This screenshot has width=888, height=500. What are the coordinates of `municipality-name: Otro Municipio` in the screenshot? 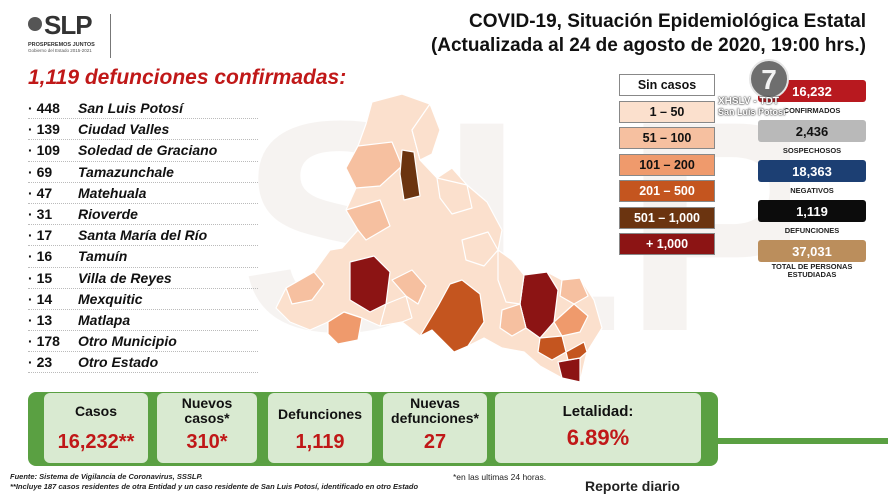 It's located at (127, 341).